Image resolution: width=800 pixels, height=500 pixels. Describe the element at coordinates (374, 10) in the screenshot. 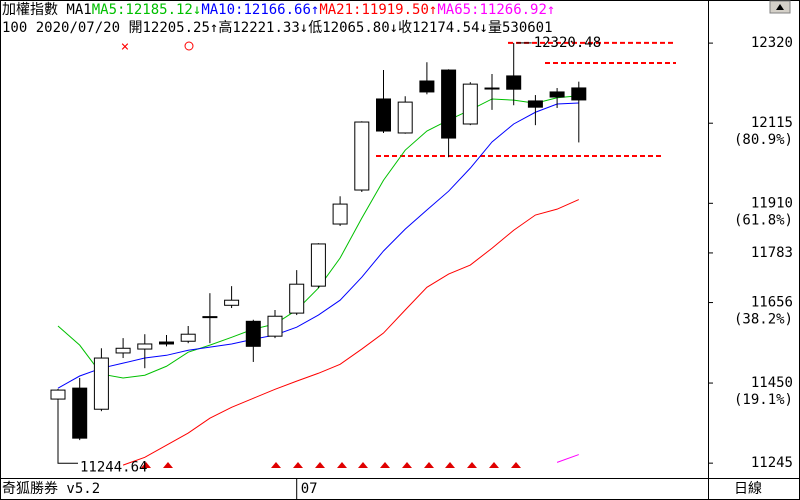

I see `header-item: MA21:11919.50` at that location.